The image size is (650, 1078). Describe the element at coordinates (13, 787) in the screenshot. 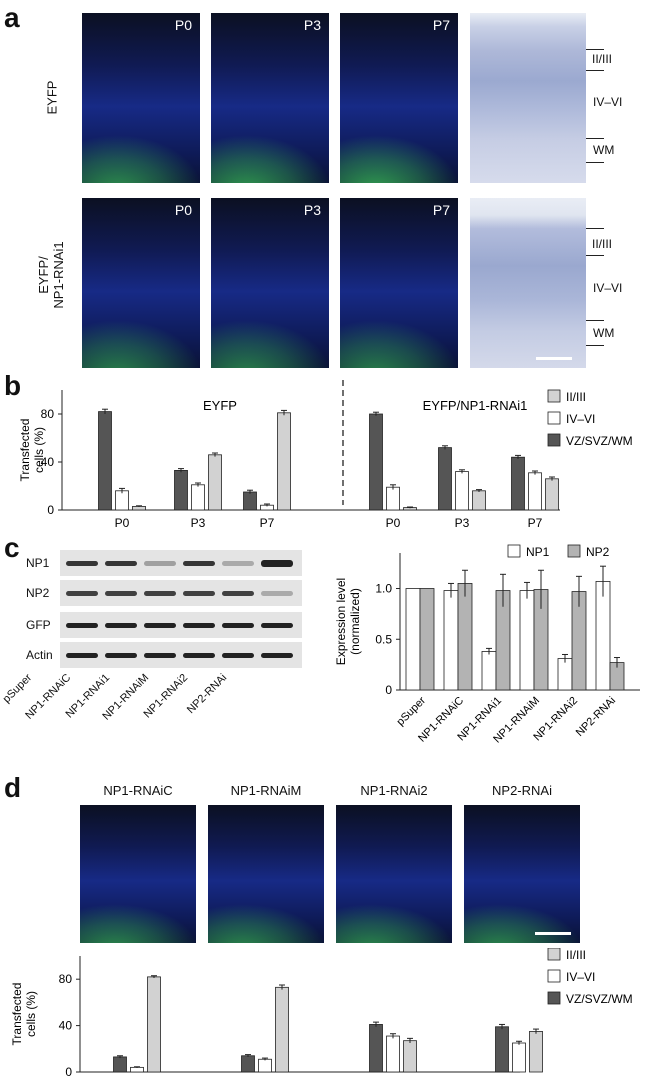

I see `panel-letter-d: d` at that location.